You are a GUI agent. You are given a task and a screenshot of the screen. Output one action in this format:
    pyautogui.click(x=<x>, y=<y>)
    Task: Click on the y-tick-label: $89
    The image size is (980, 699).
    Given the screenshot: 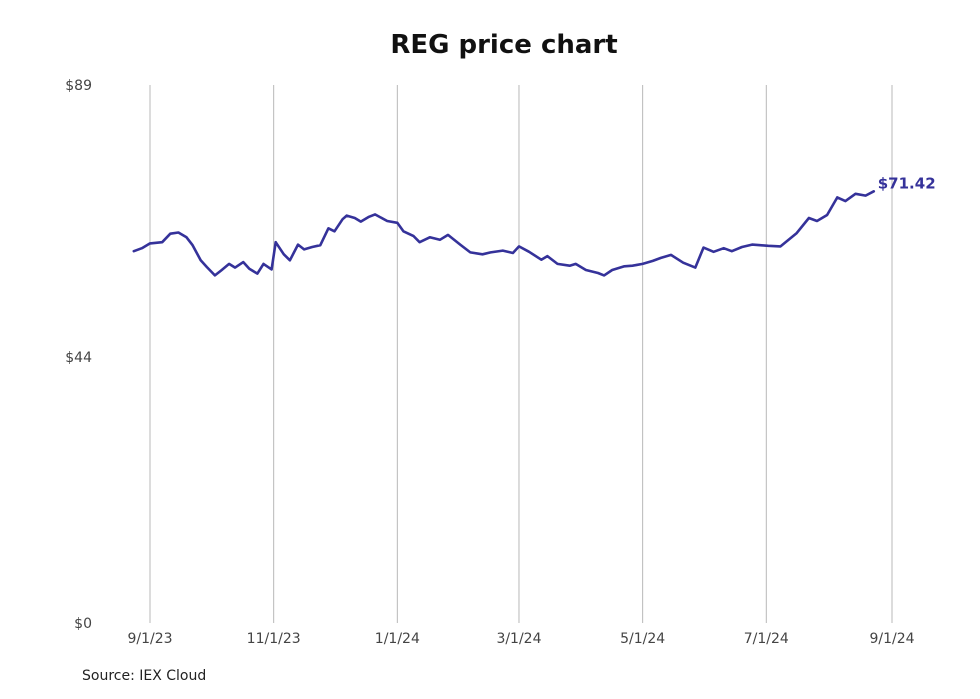 What is the action you would take?
    pyautogui.click(x=78, y=86)
    